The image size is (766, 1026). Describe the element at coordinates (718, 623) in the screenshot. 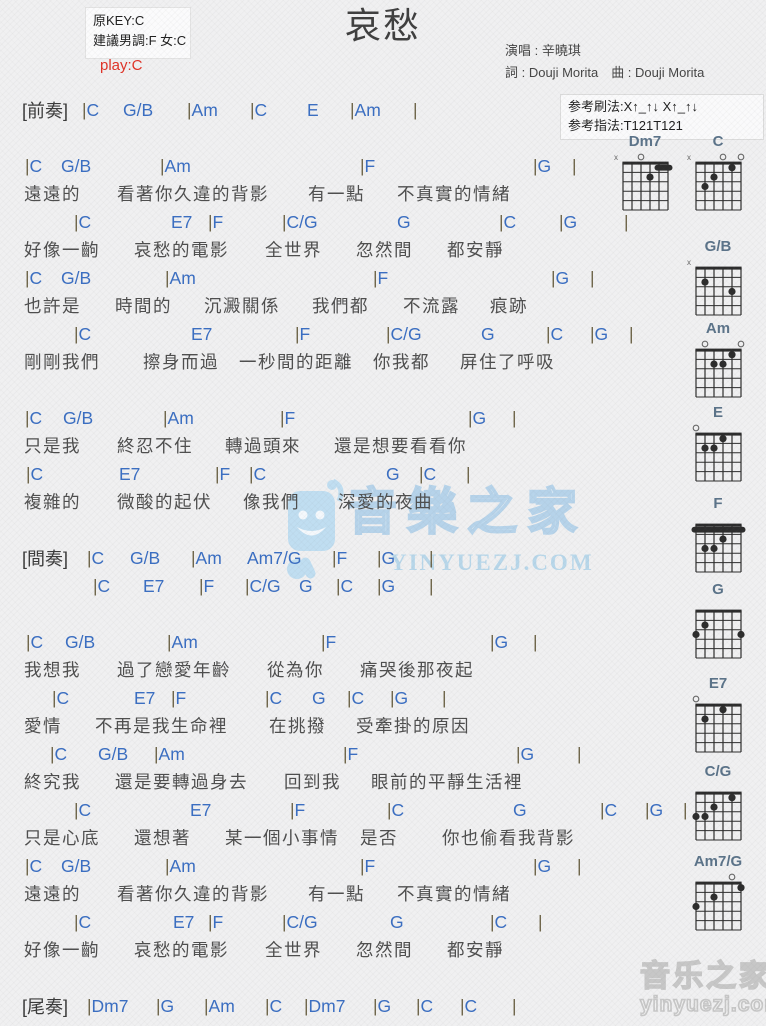

I see `chord-diagram: G` at that location.